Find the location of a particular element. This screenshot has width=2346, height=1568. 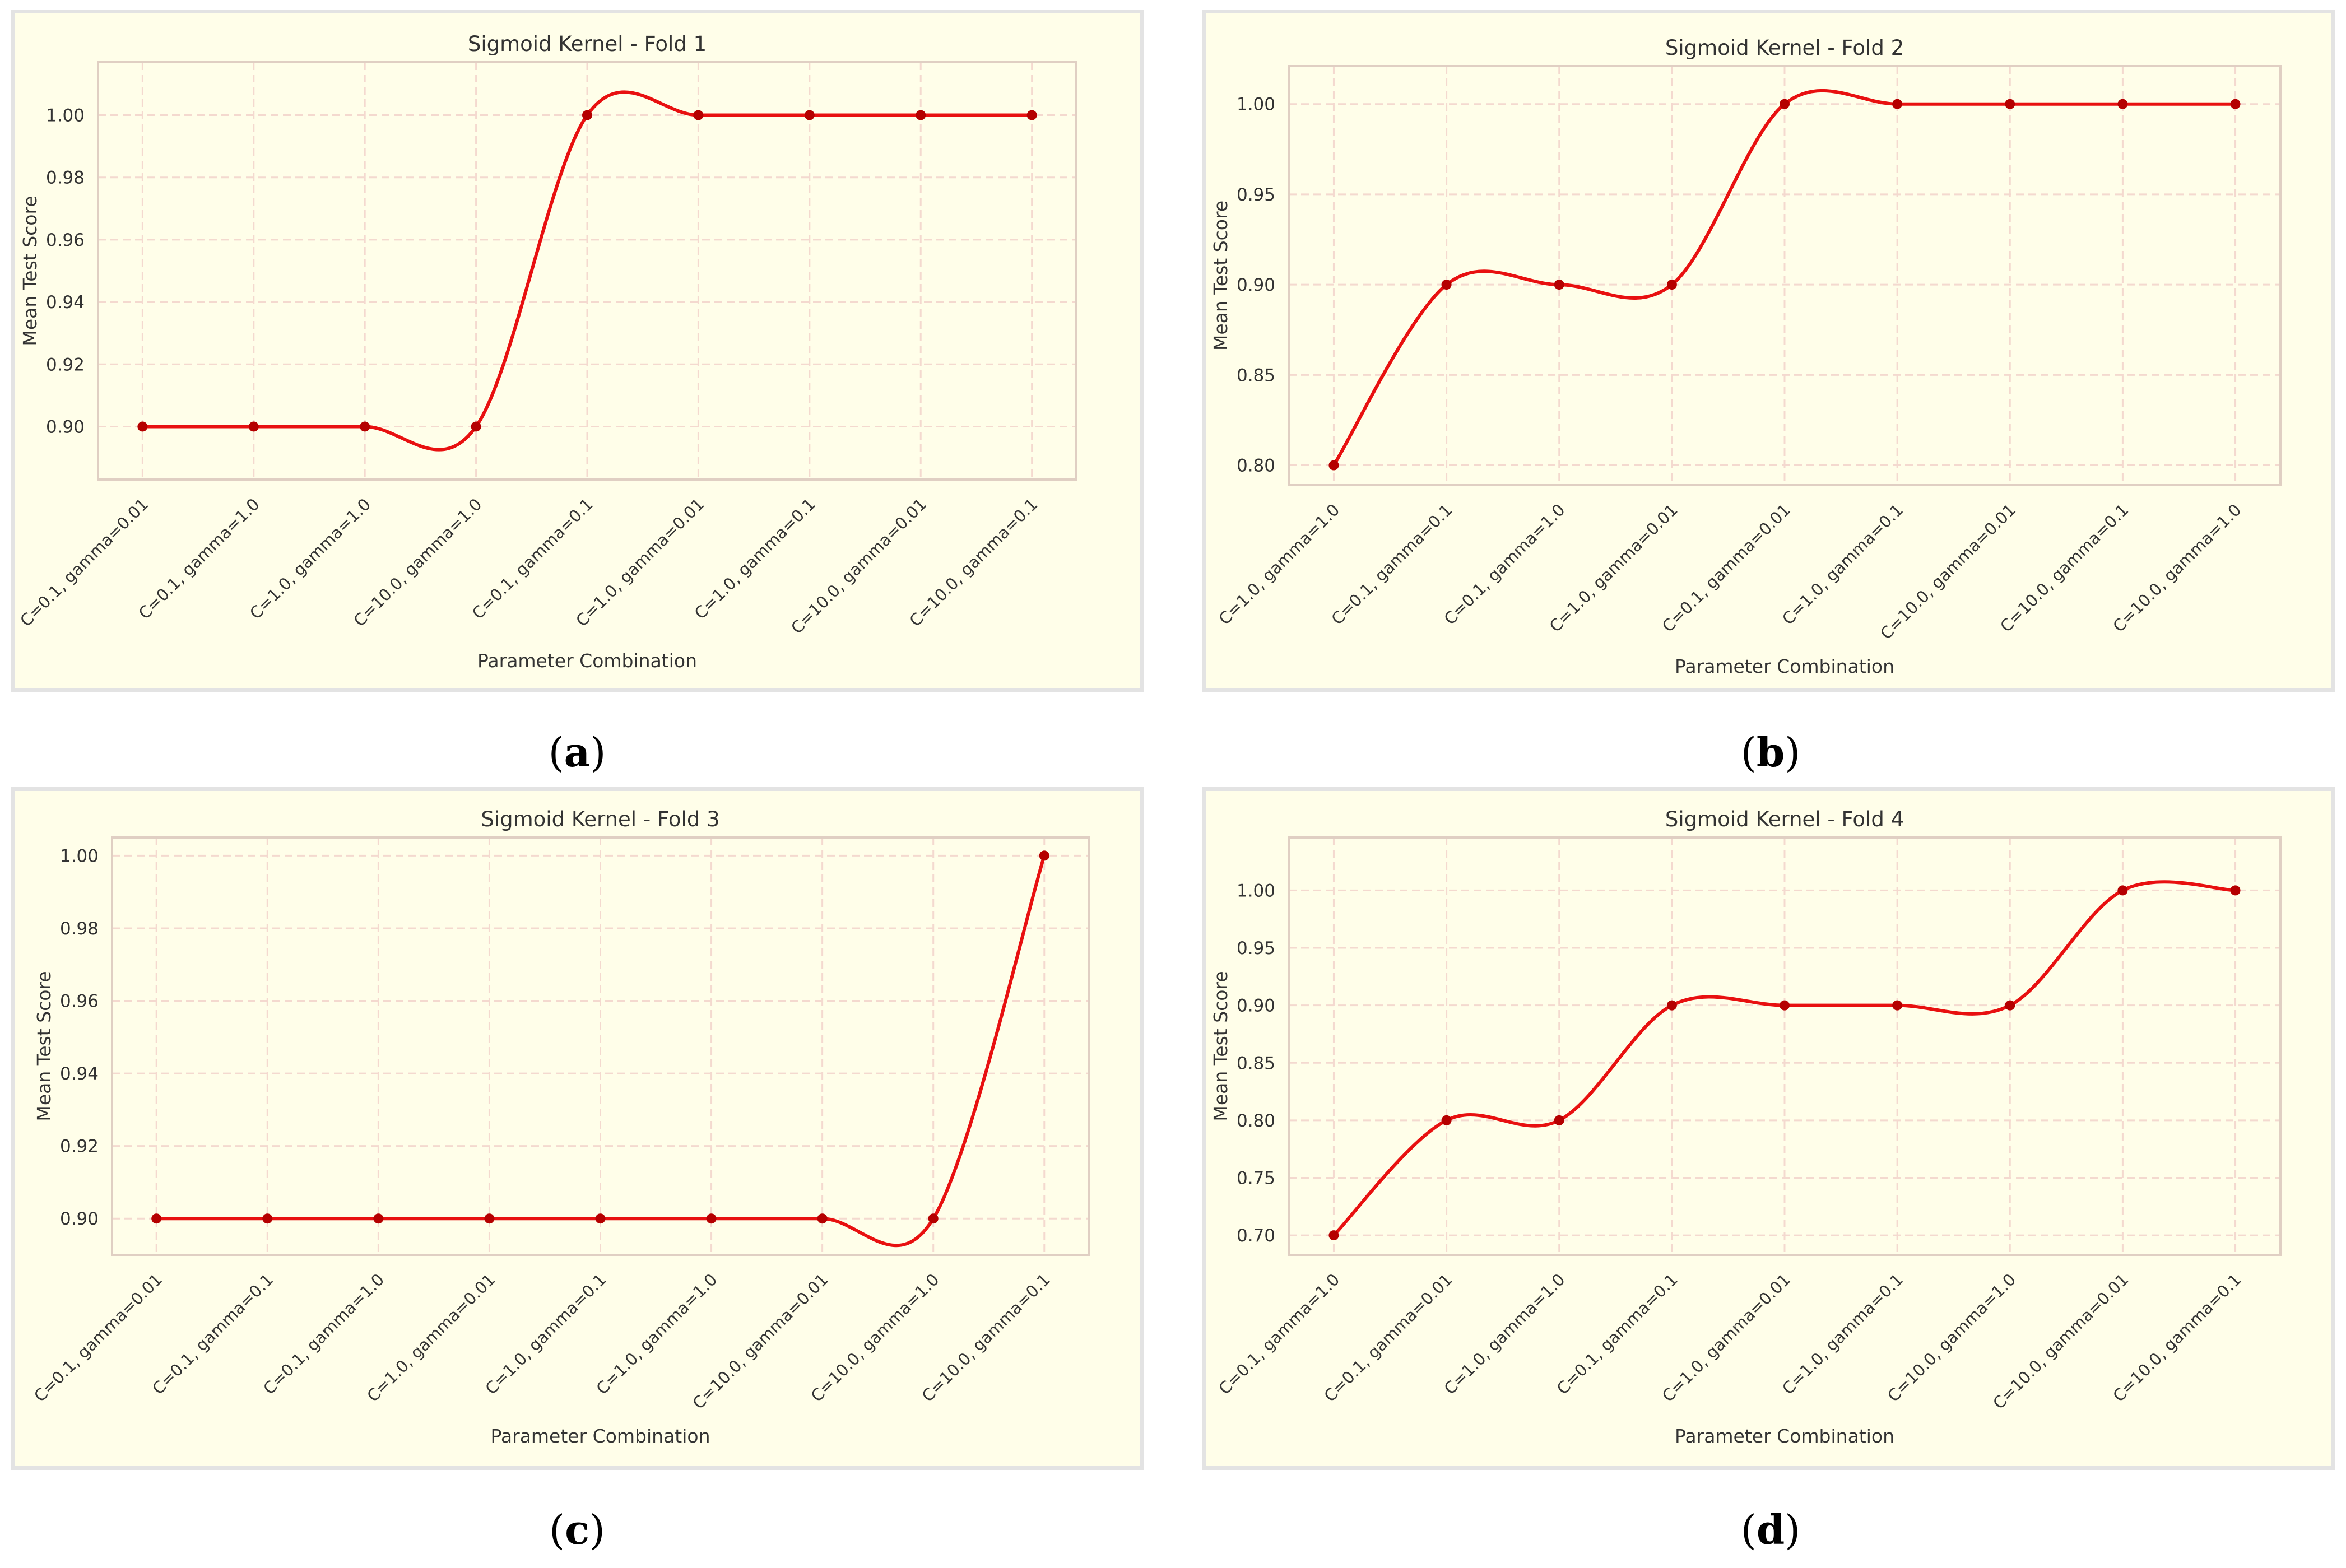

y-tick-label: 0.92 is located at coordinates (80, 1147).